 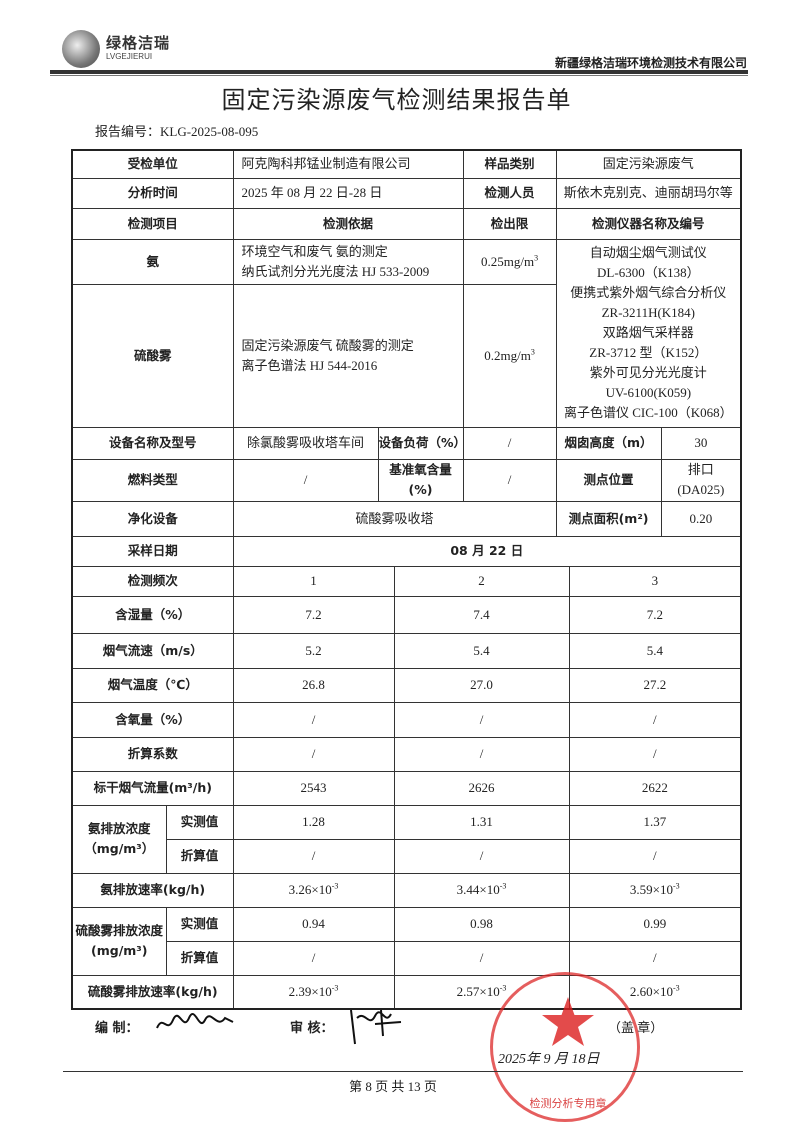 I want to click on limit-value: 0.25mg/m, so click(x=508, y=261).